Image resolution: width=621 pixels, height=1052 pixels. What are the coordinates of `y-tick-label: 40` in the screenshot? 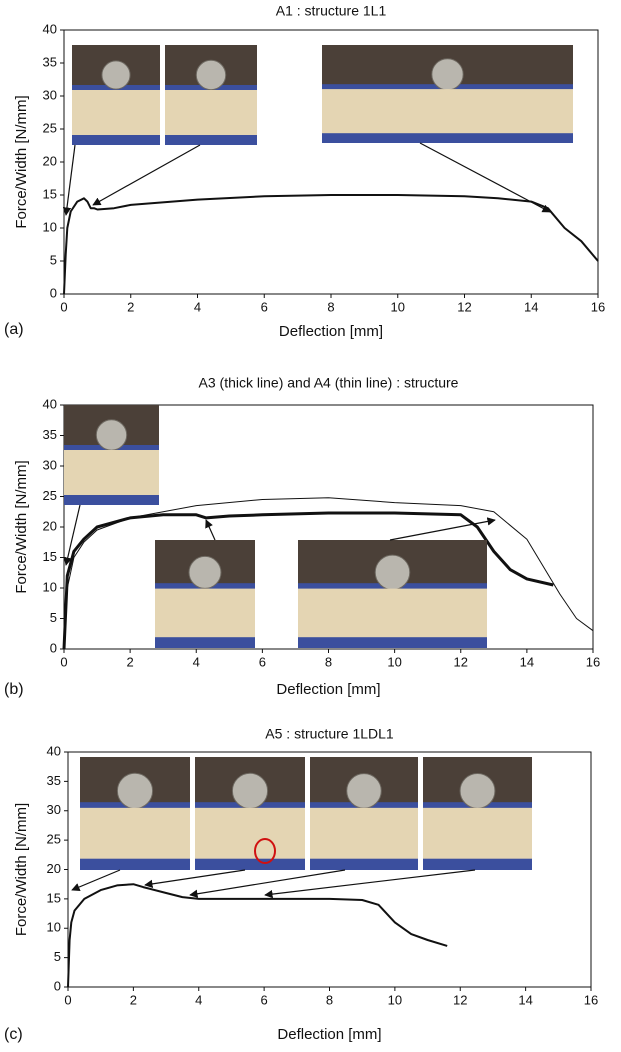 It's located at (50, 28).